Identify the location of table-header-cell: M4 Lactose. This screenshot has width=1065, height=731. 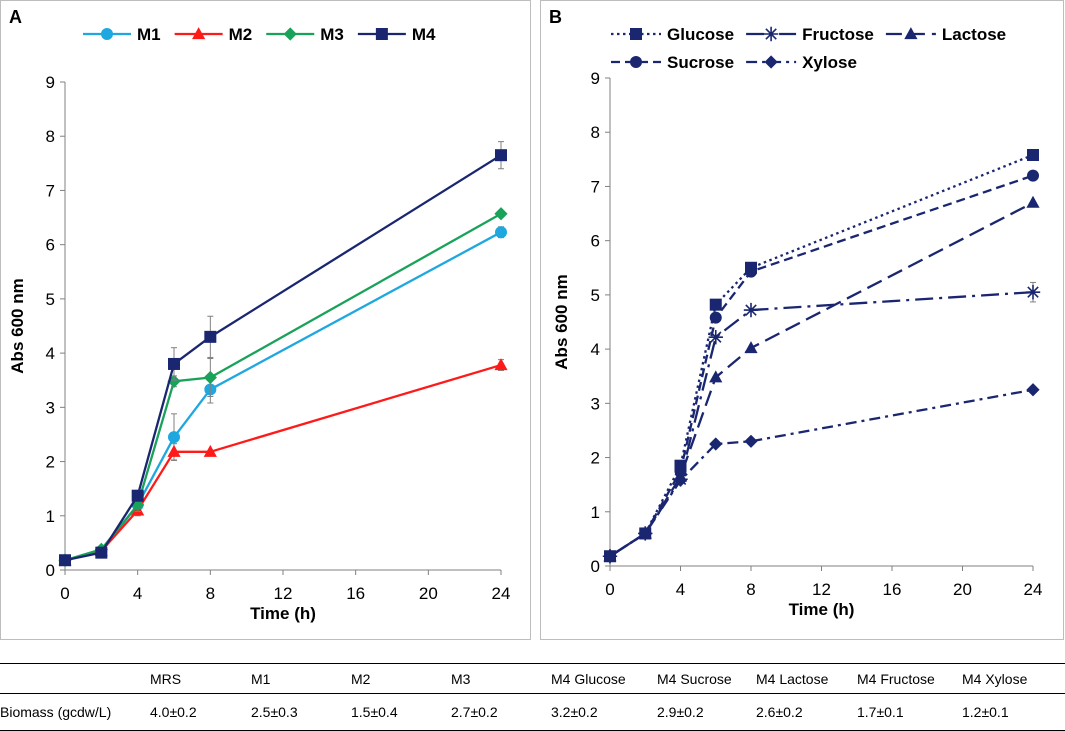
(792, 678).